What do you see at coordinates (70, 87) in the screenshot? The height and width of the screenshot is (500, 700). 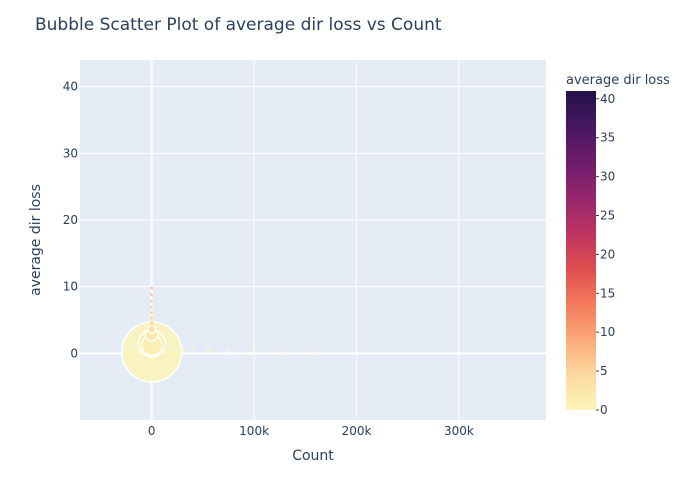 I see `y-tick-label: 40` at bounding box center [70, 87].